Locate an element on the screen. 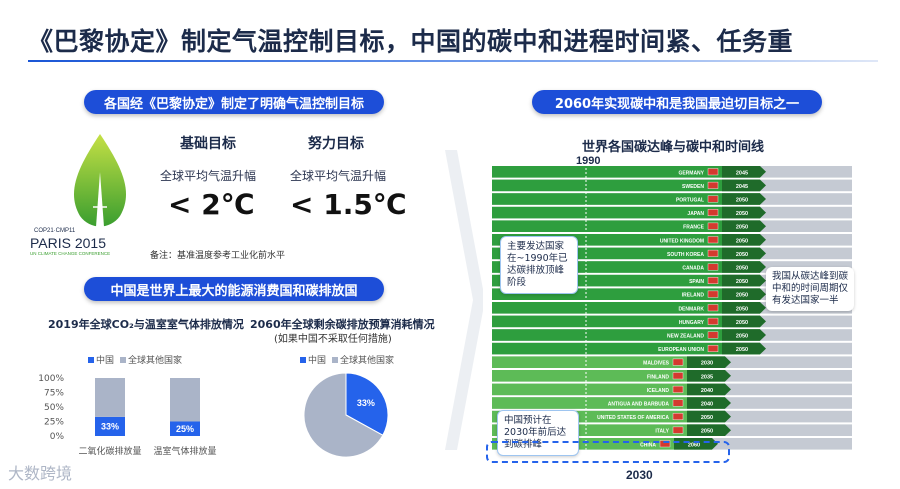 This screenshot has width=900, height=489. bar-chart-title: 2019年全球CO₂与温室室气体排放情况 is located at coordinates (146, 324).